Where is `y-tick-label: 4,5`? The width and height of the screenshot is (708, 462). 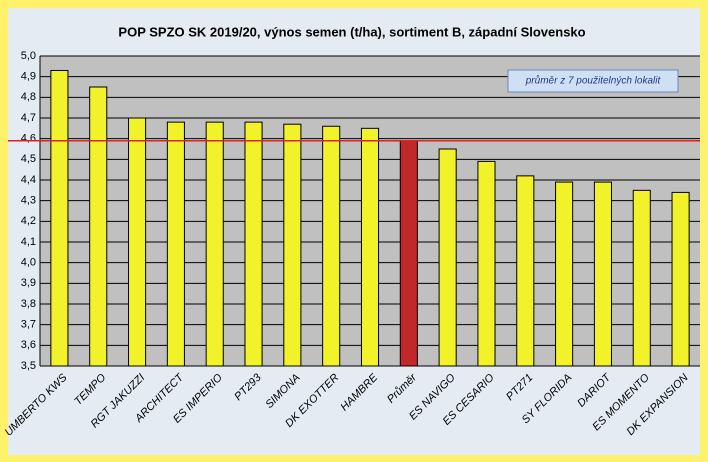
y-tick-label: 4,5 is located at coordinates (28, 159).